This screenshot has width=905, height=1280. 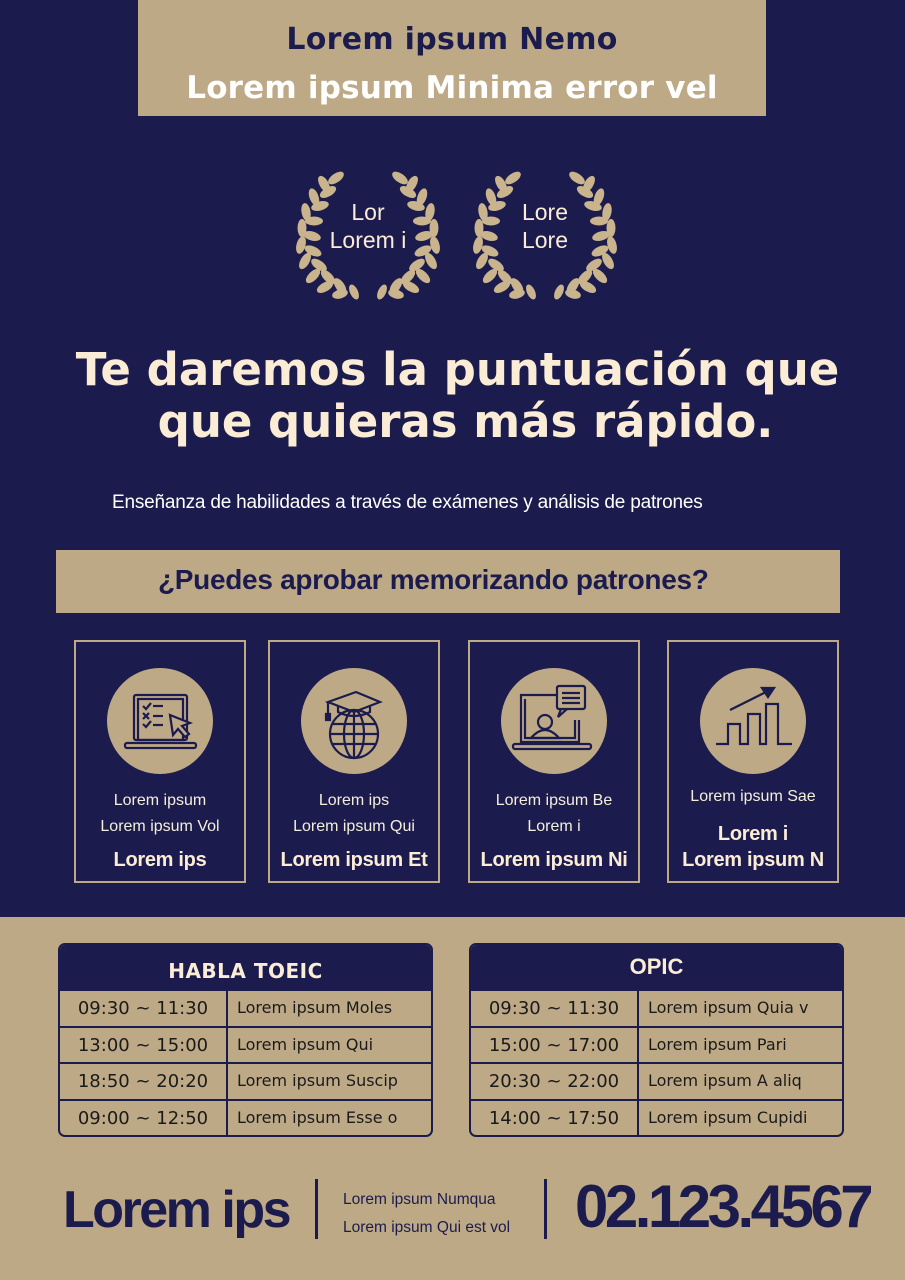 What do you see at coordinates (354, 800) in the screenshot?
I see `feature-line-1: Lorem ips` at bounding box center [354, 800].